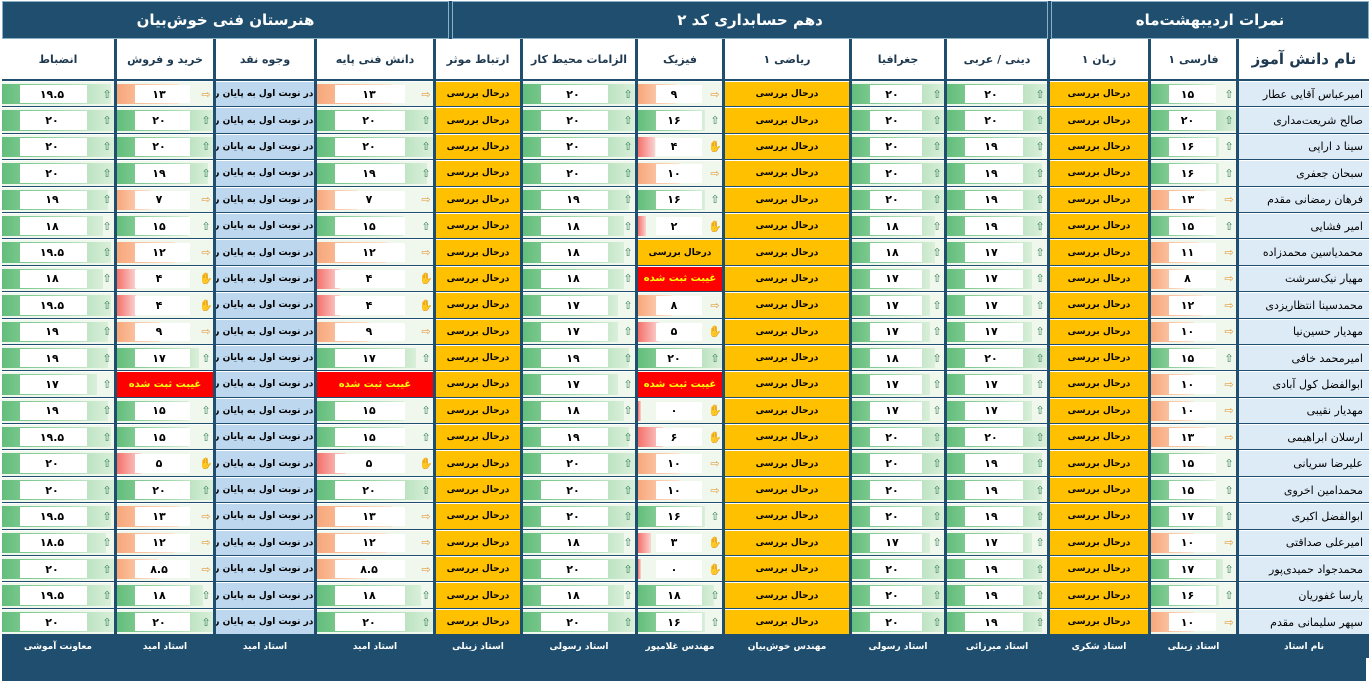 The width and height of the screenshot is (1369, 683). I want to click on column-header-discipline: انضباط, so click(58, 60).